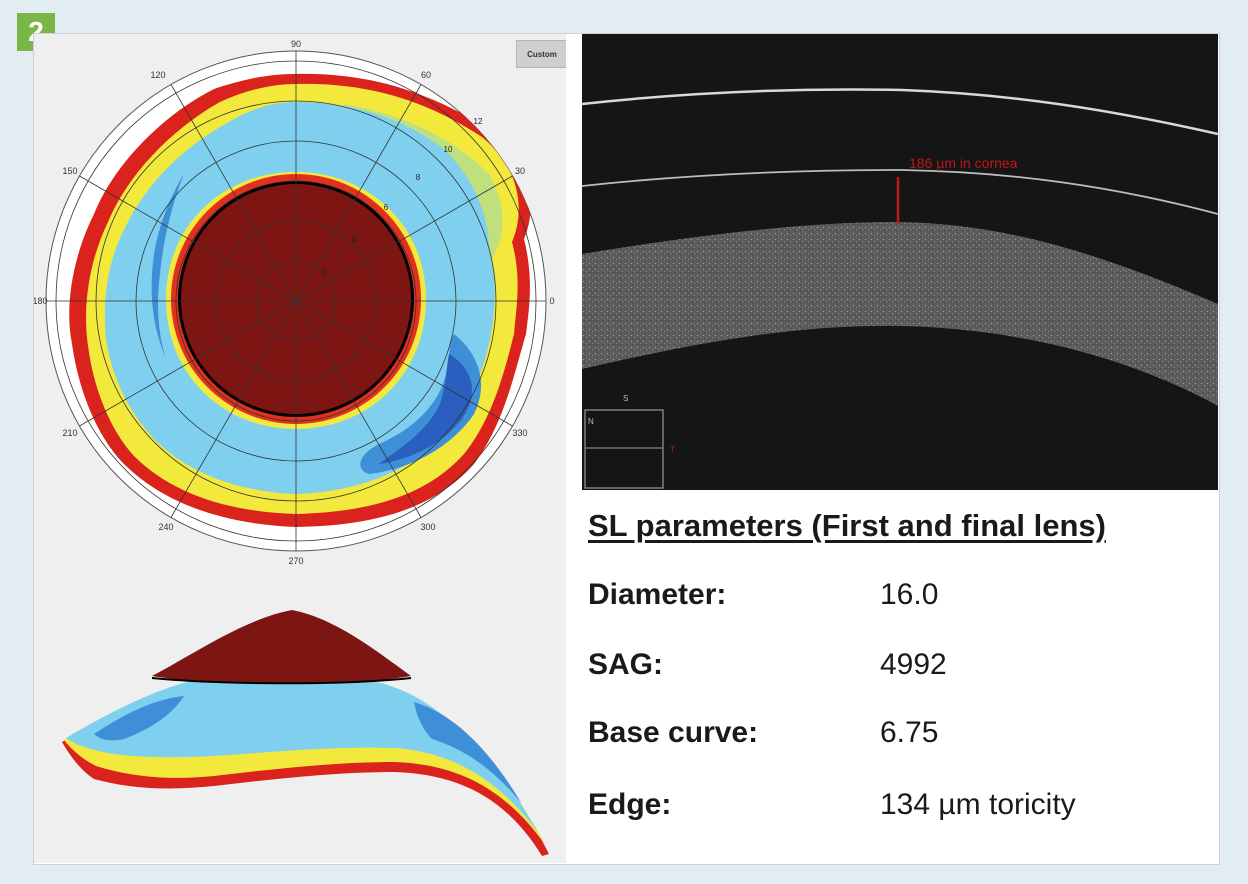 Image resolution: width=1248 pixels, height=884 pixels. I want to click on profile-center-dark-red, so click(281, 647).